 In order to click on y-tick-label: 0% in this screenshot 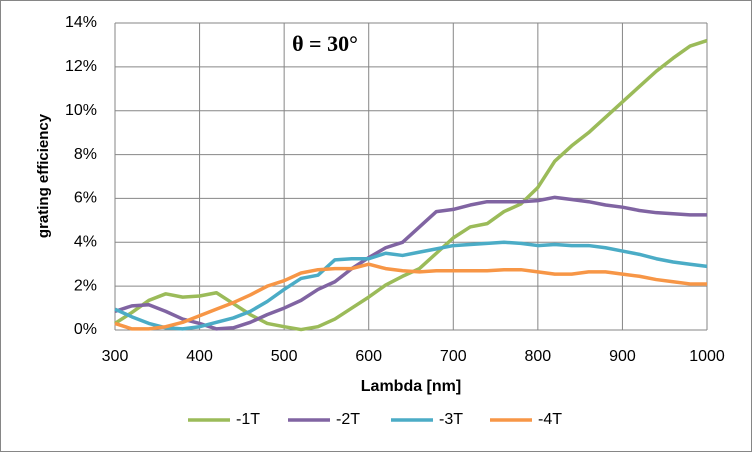, I will do `click(85, 329)`.